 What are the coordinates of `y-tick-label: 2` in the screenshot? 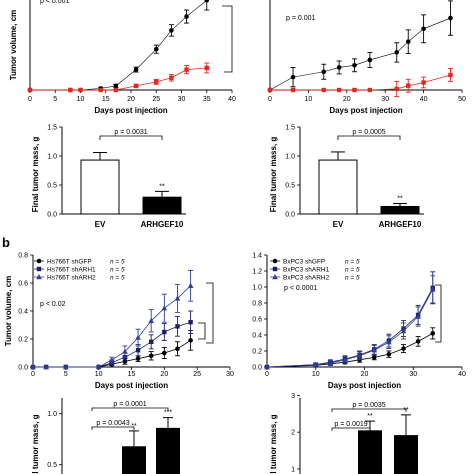 It's located at (293, 433).